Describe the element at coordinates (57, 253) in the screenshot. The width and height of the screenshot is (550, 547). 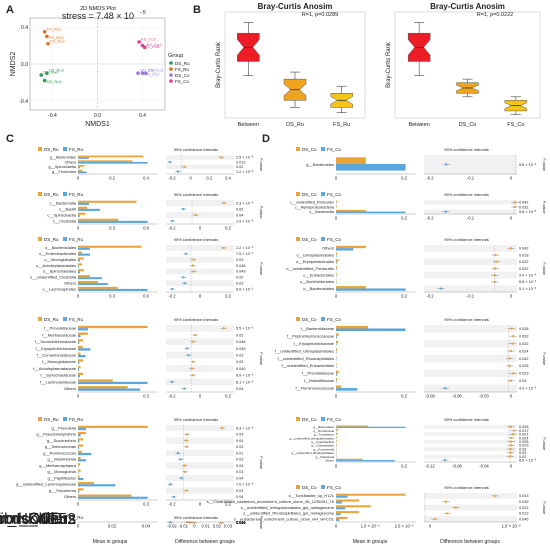
I see `stamp-category-label: o__Enterobacterales` at that location.